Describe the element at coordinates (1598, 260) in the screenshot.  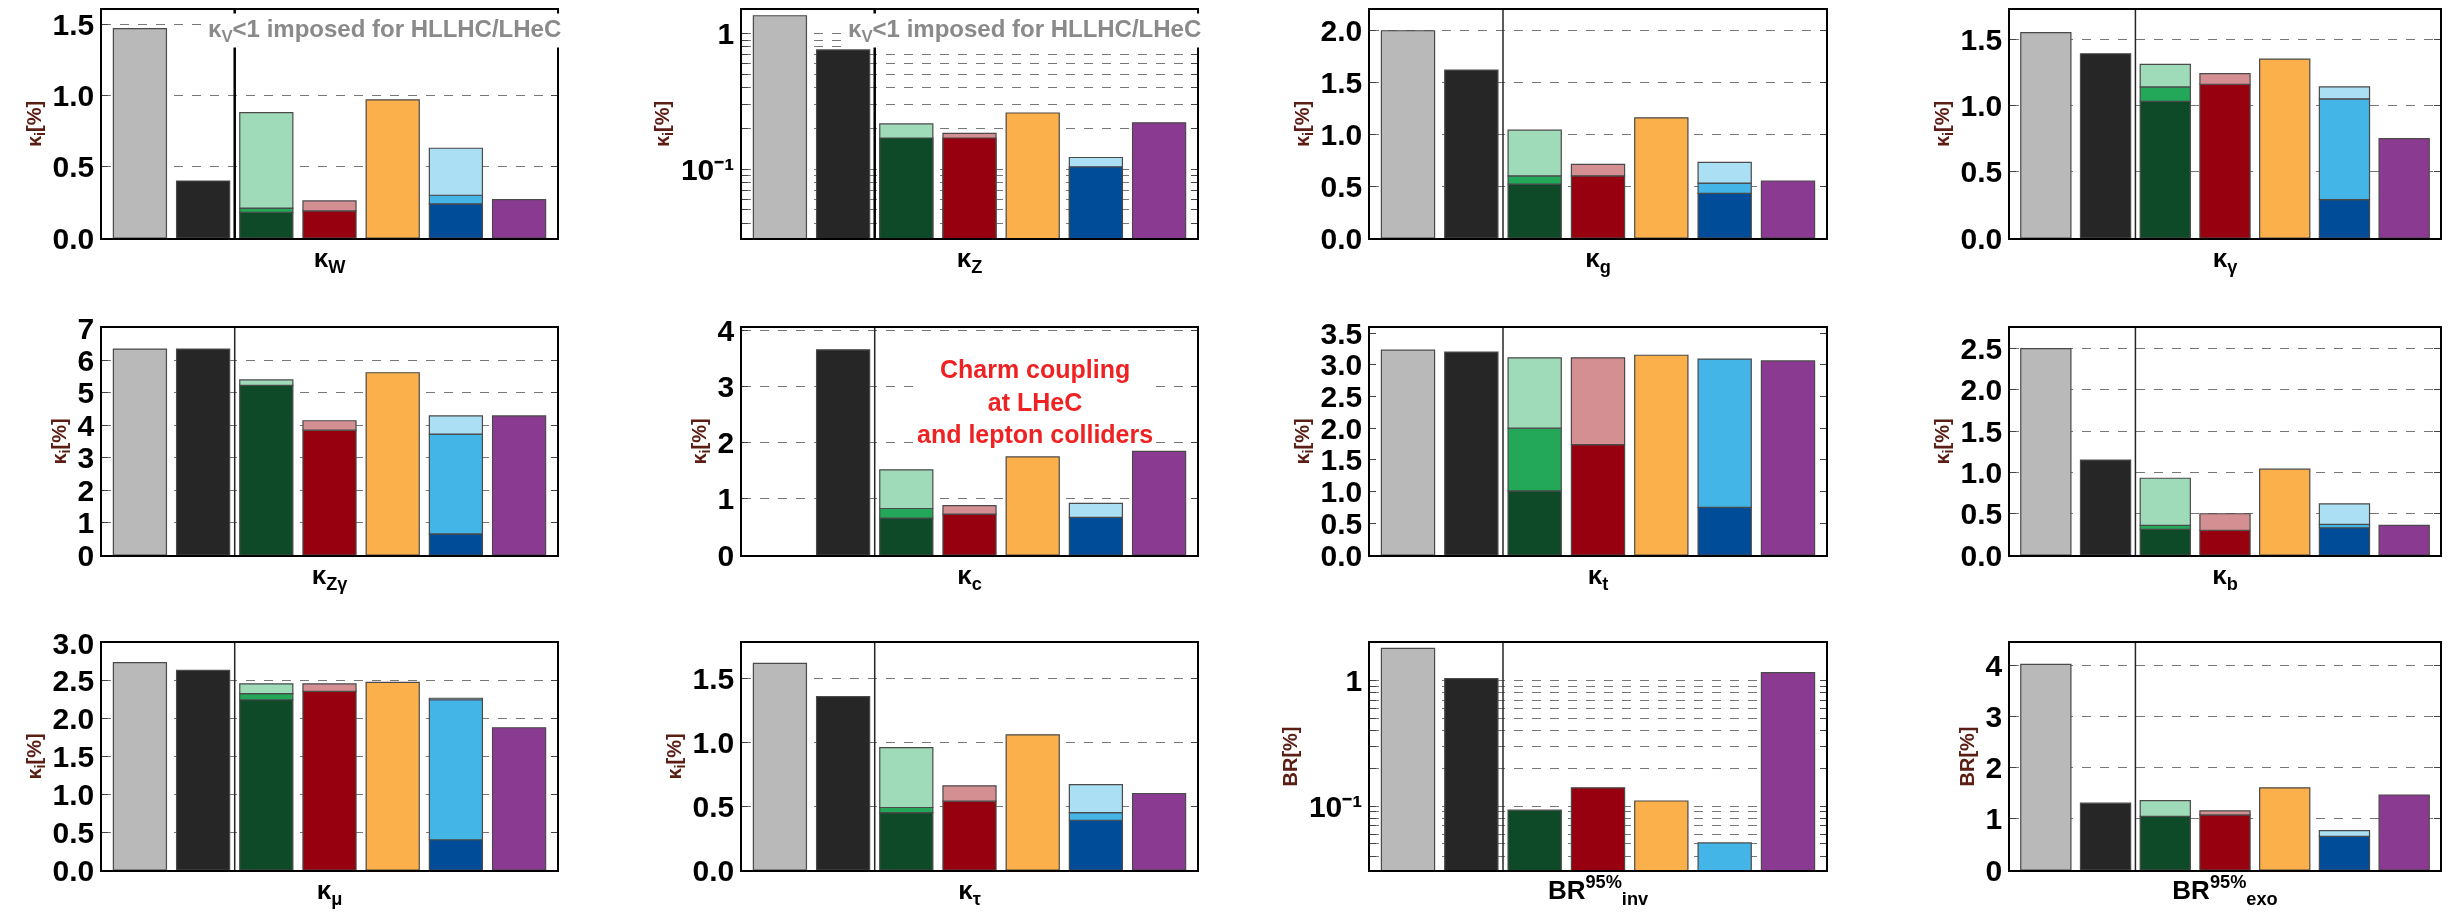
I see `x-axis-title: κ$_{g}$` at that location.